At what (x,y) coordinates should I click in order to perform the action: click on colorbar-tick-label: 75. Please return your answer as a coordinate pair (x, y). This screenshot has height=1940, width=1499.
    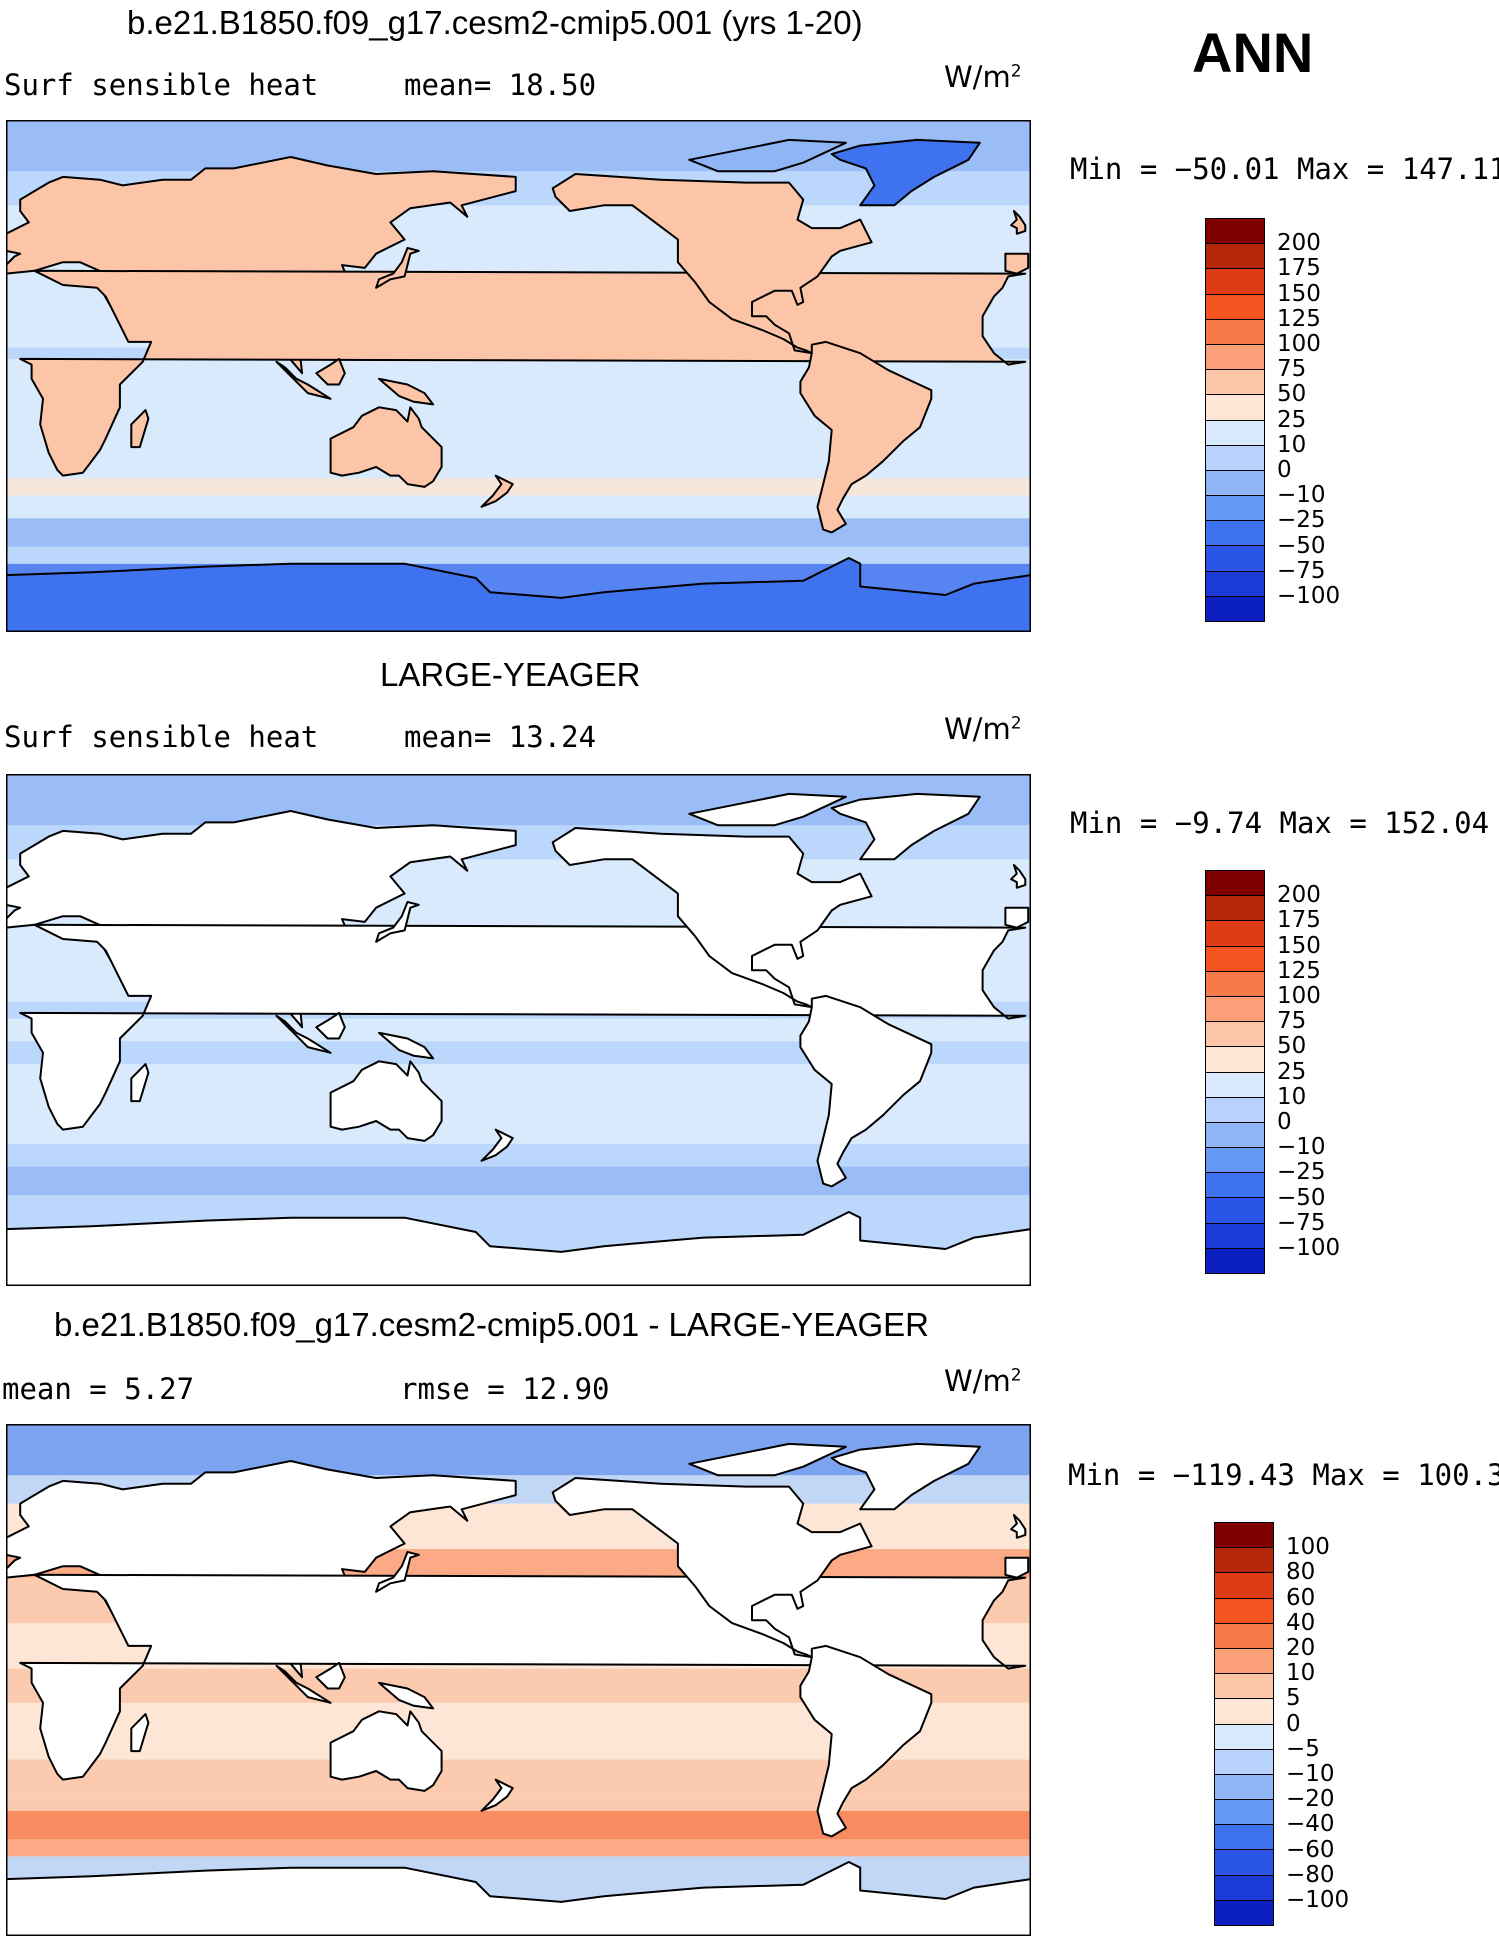
    Looking at the image, I should click on (1292, 369).